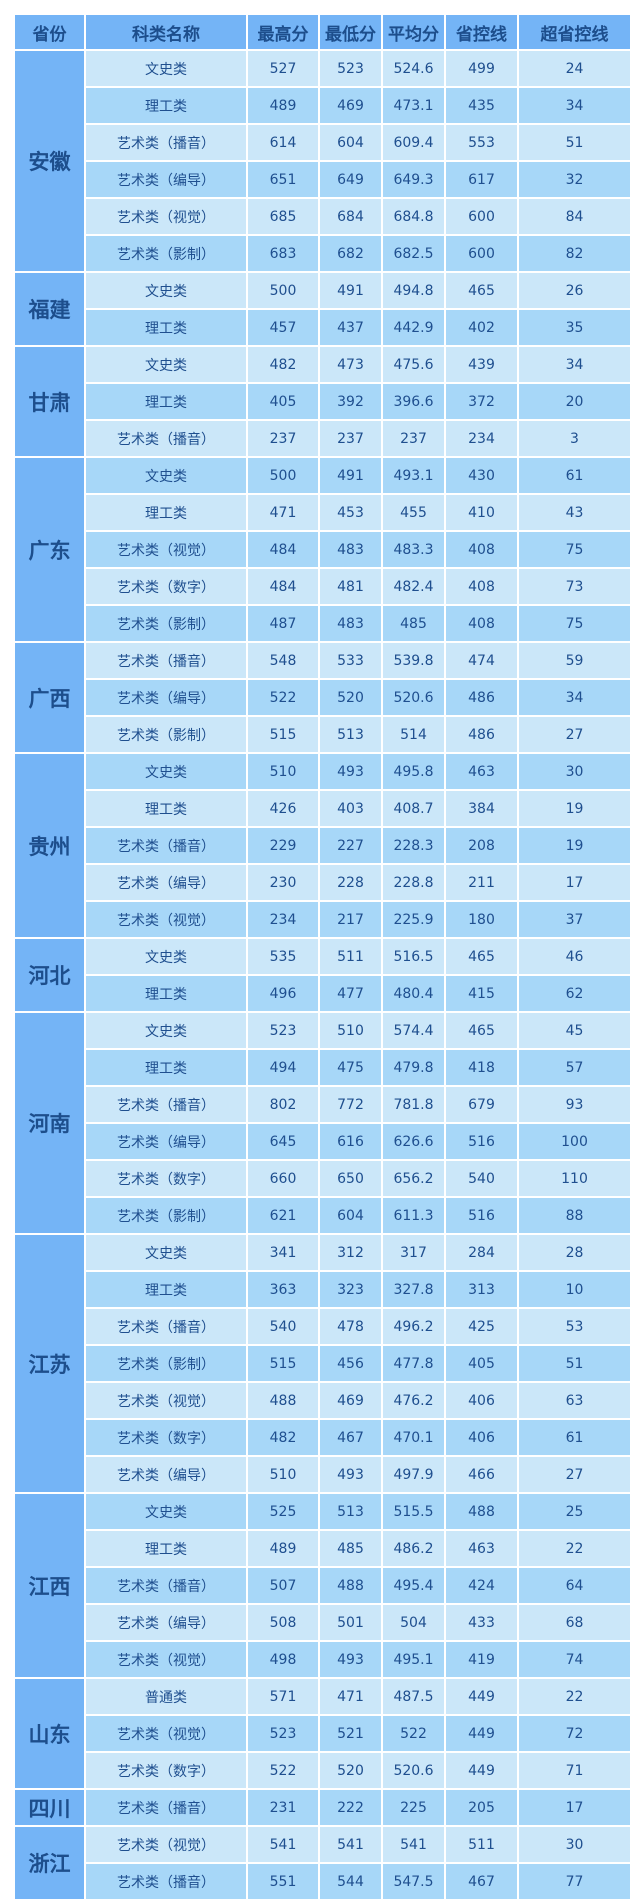  What do you see at coordinates (481, 808) in the screenshot?
I see `control-line-cell: 384` at bounding box center [481, 808].